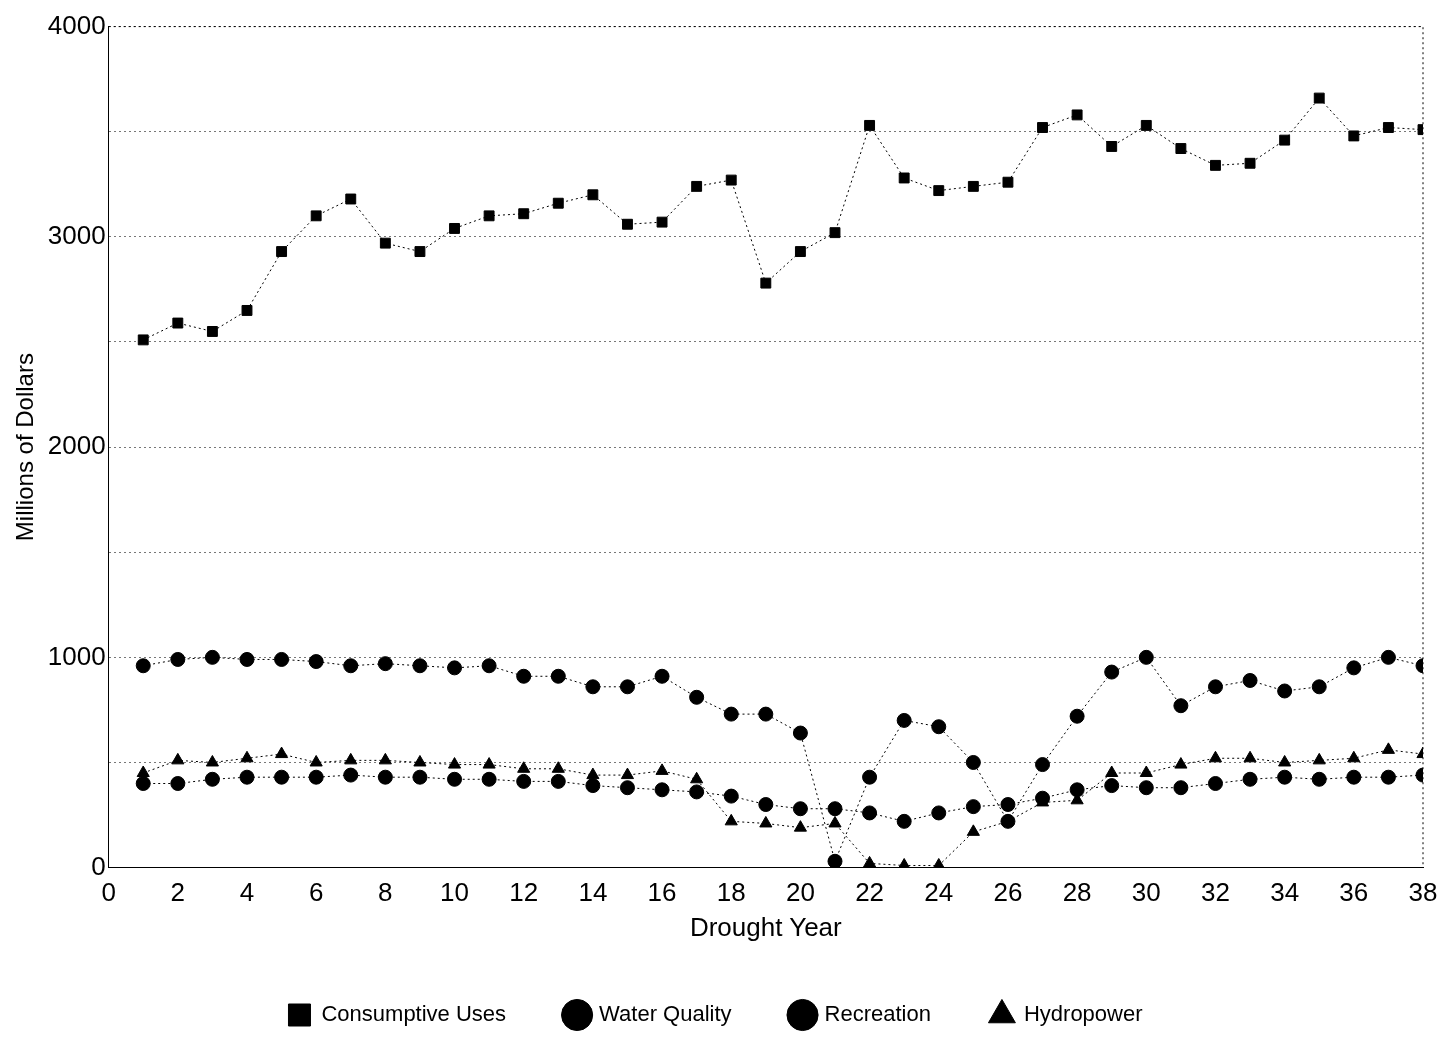  Describe the element at coordinates (1215, 892) in the screenshot. I see `x-tick-label: 32` at that location.